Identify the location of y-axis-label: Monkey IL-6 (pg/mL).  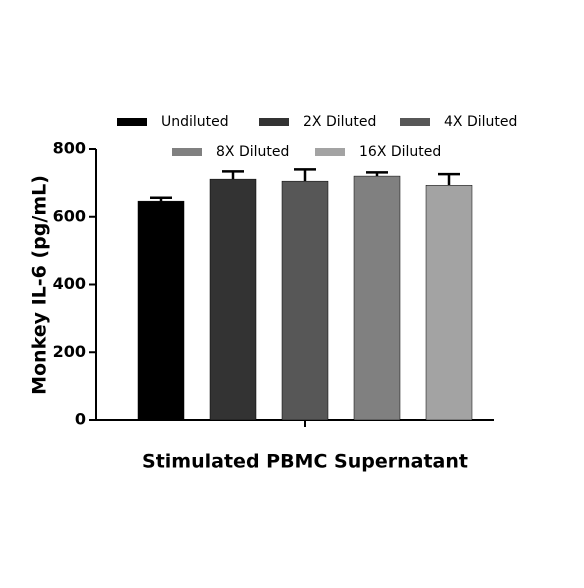
(40, 285).